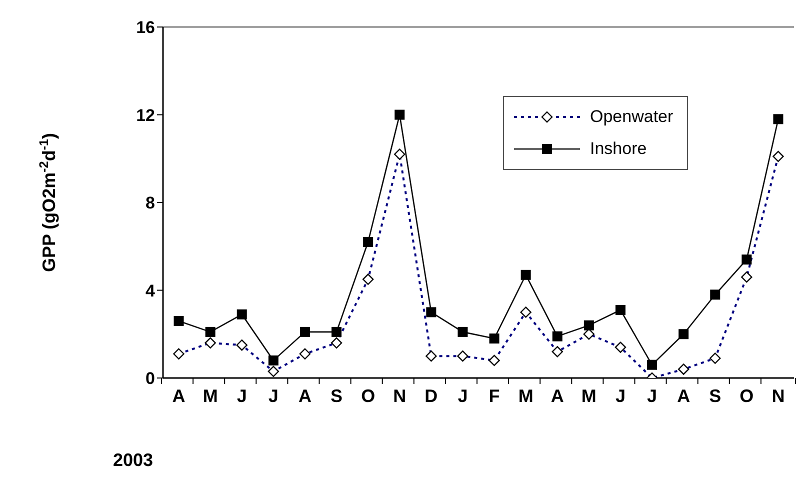 The image size is (805, 491). What do you see at coordinates (145, 28) in the screenshot?
I see `y-tick-label: 16` at bounding box center [145, 28].